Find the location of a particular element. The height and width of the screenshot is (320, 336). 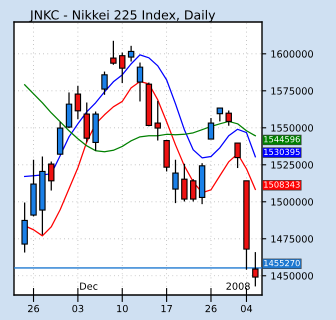

y-tick-label: 1500000 is located at coordinates (292, 202).